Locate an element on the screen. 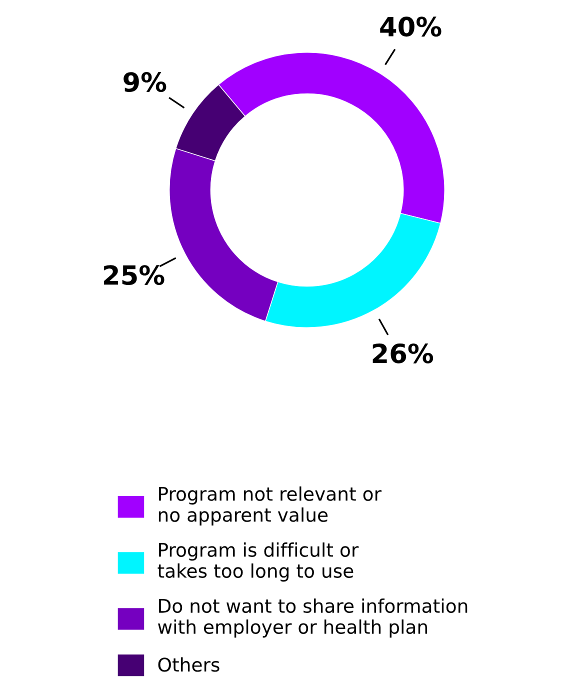  data-label: 9% is located at coordinates (145, 82).